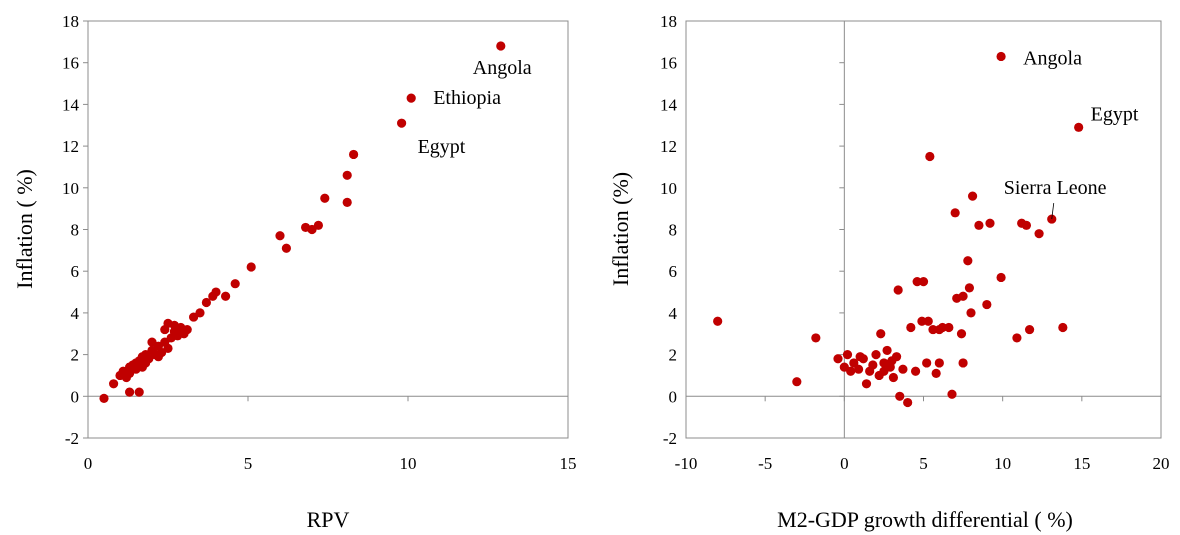 This screenshot has height=535, width=1180. What do you see at coordinates (1053, 211) in the screenshot?
I see `annotation-leader-line` at bounding box center [1053, 211].